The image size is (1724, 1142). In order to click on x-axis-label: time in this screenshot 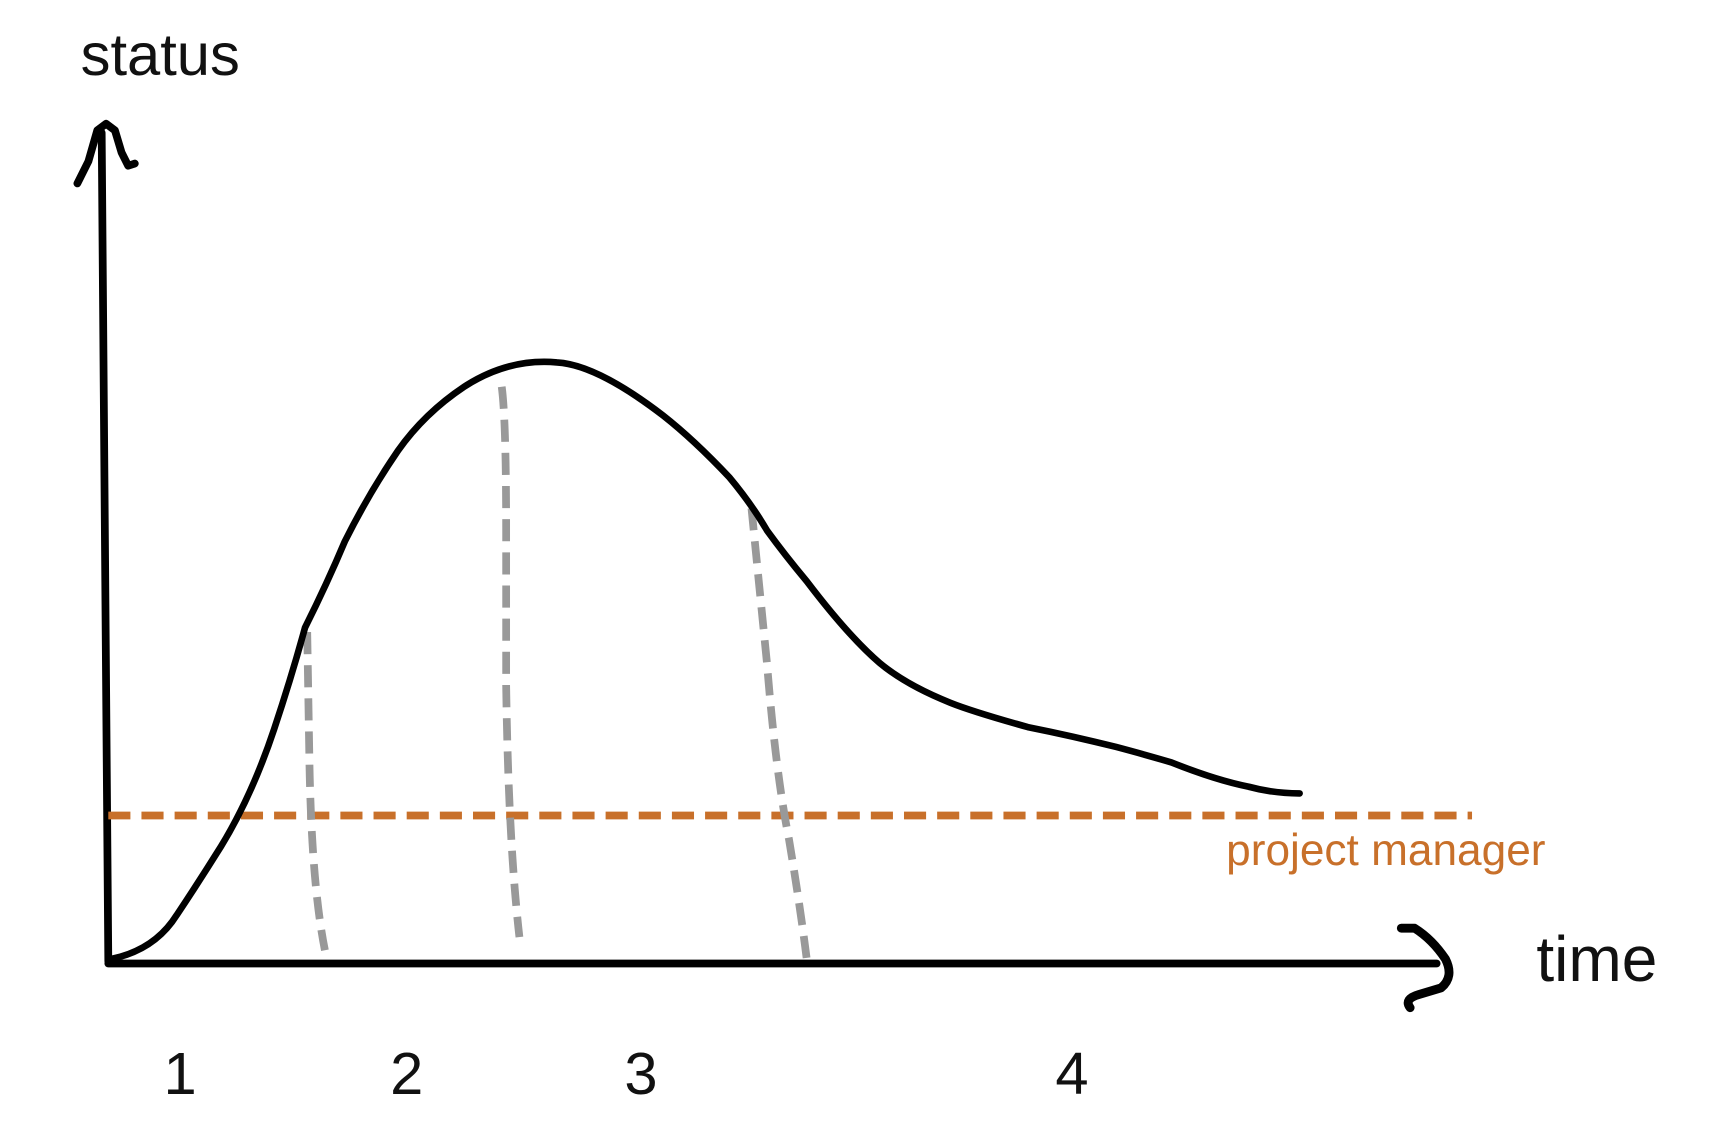, I will do `click(1596, 959)`.